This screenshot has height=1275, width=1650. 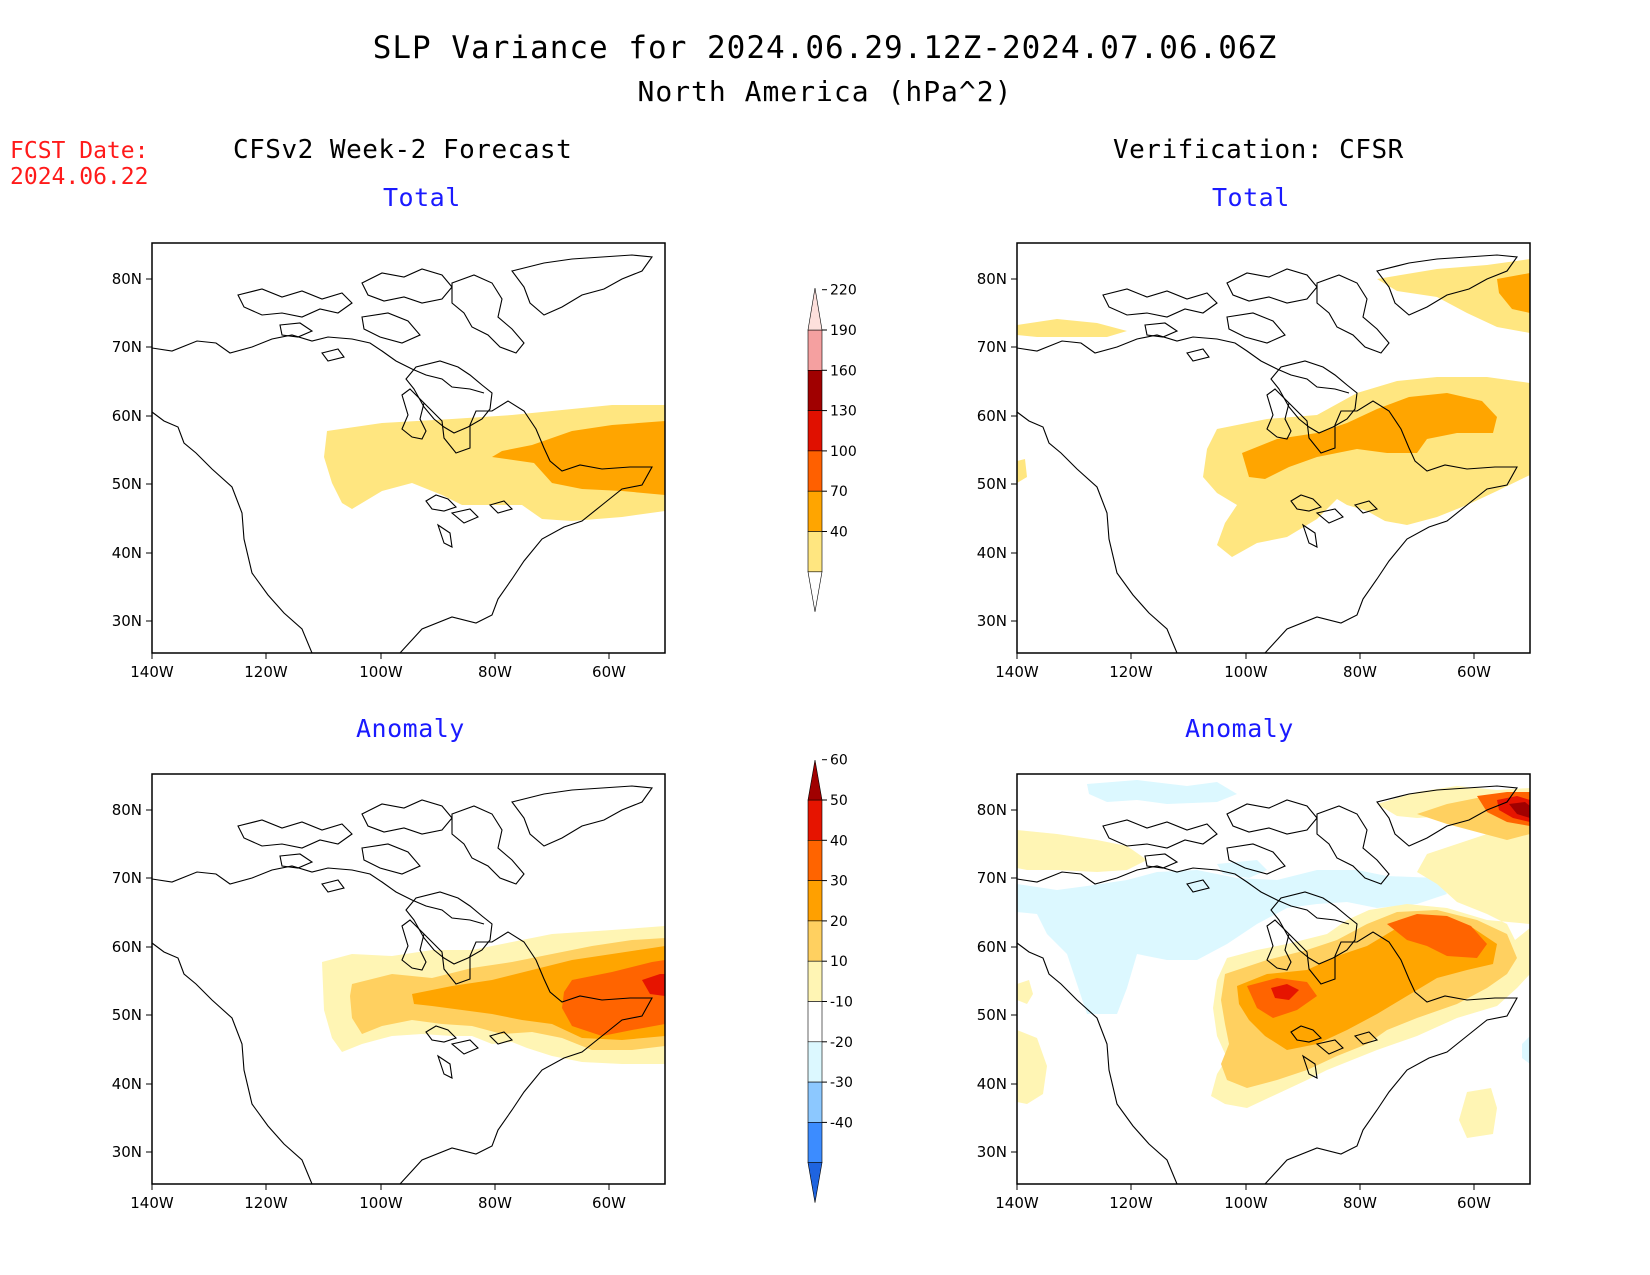 I want to click on shaded-region-darkorange, so click(x=1437, y=936).